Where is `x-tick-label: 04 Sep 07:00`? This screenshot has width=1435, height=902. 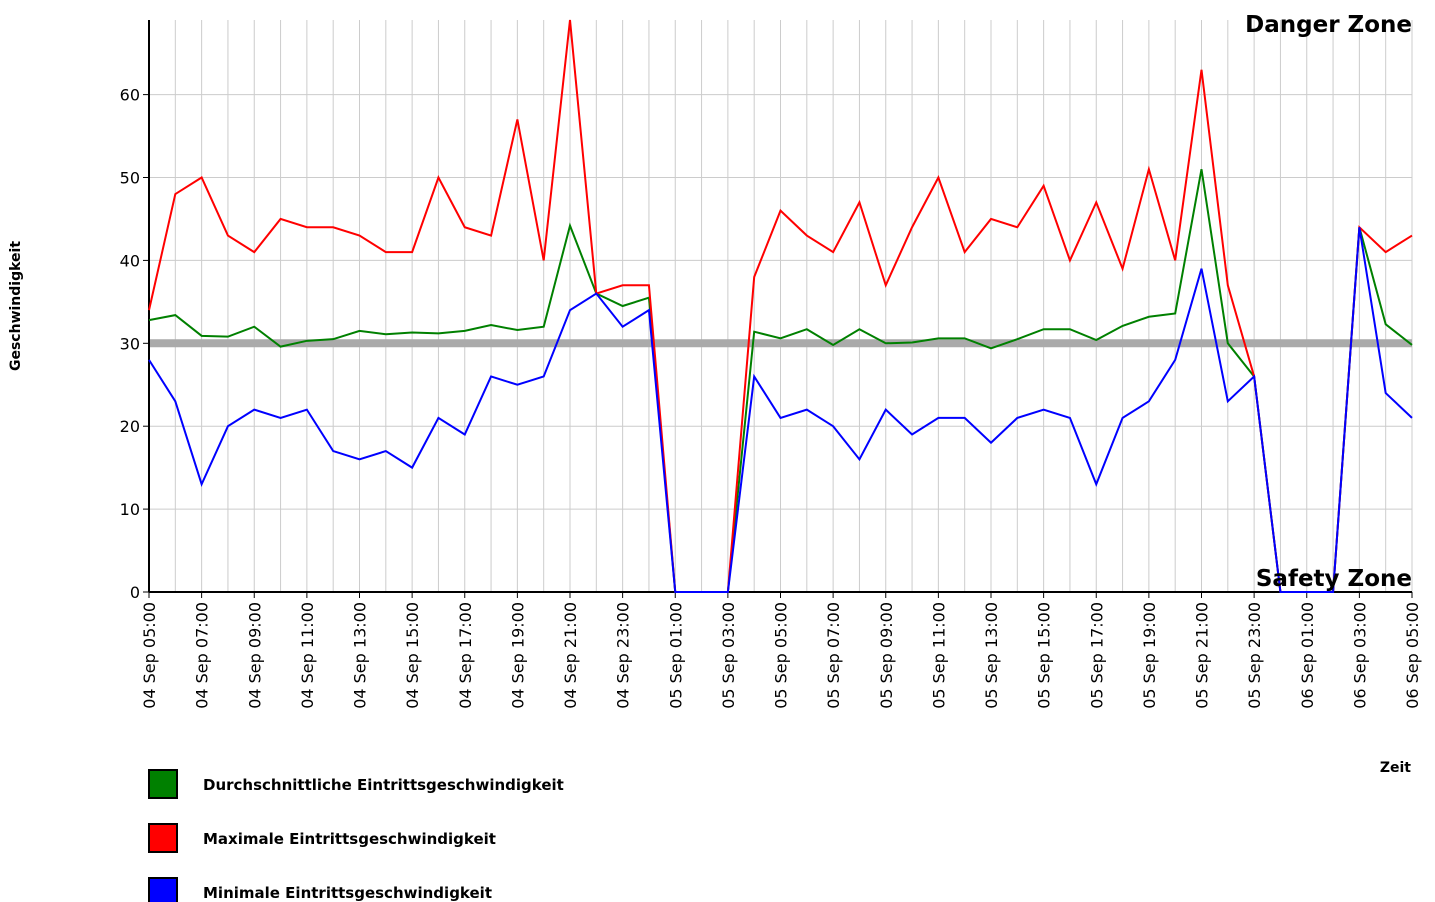
x-tick-label: 04 Sep 07:00 is located at coordinates (202, 655).